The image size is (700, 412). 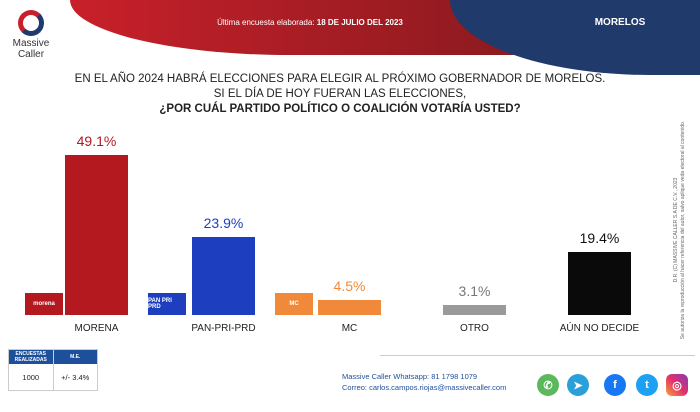 What do you see at coordinates (647, 385) in the screenshot?
I see `twitter-icon: t` at bounding box center [647, 385].